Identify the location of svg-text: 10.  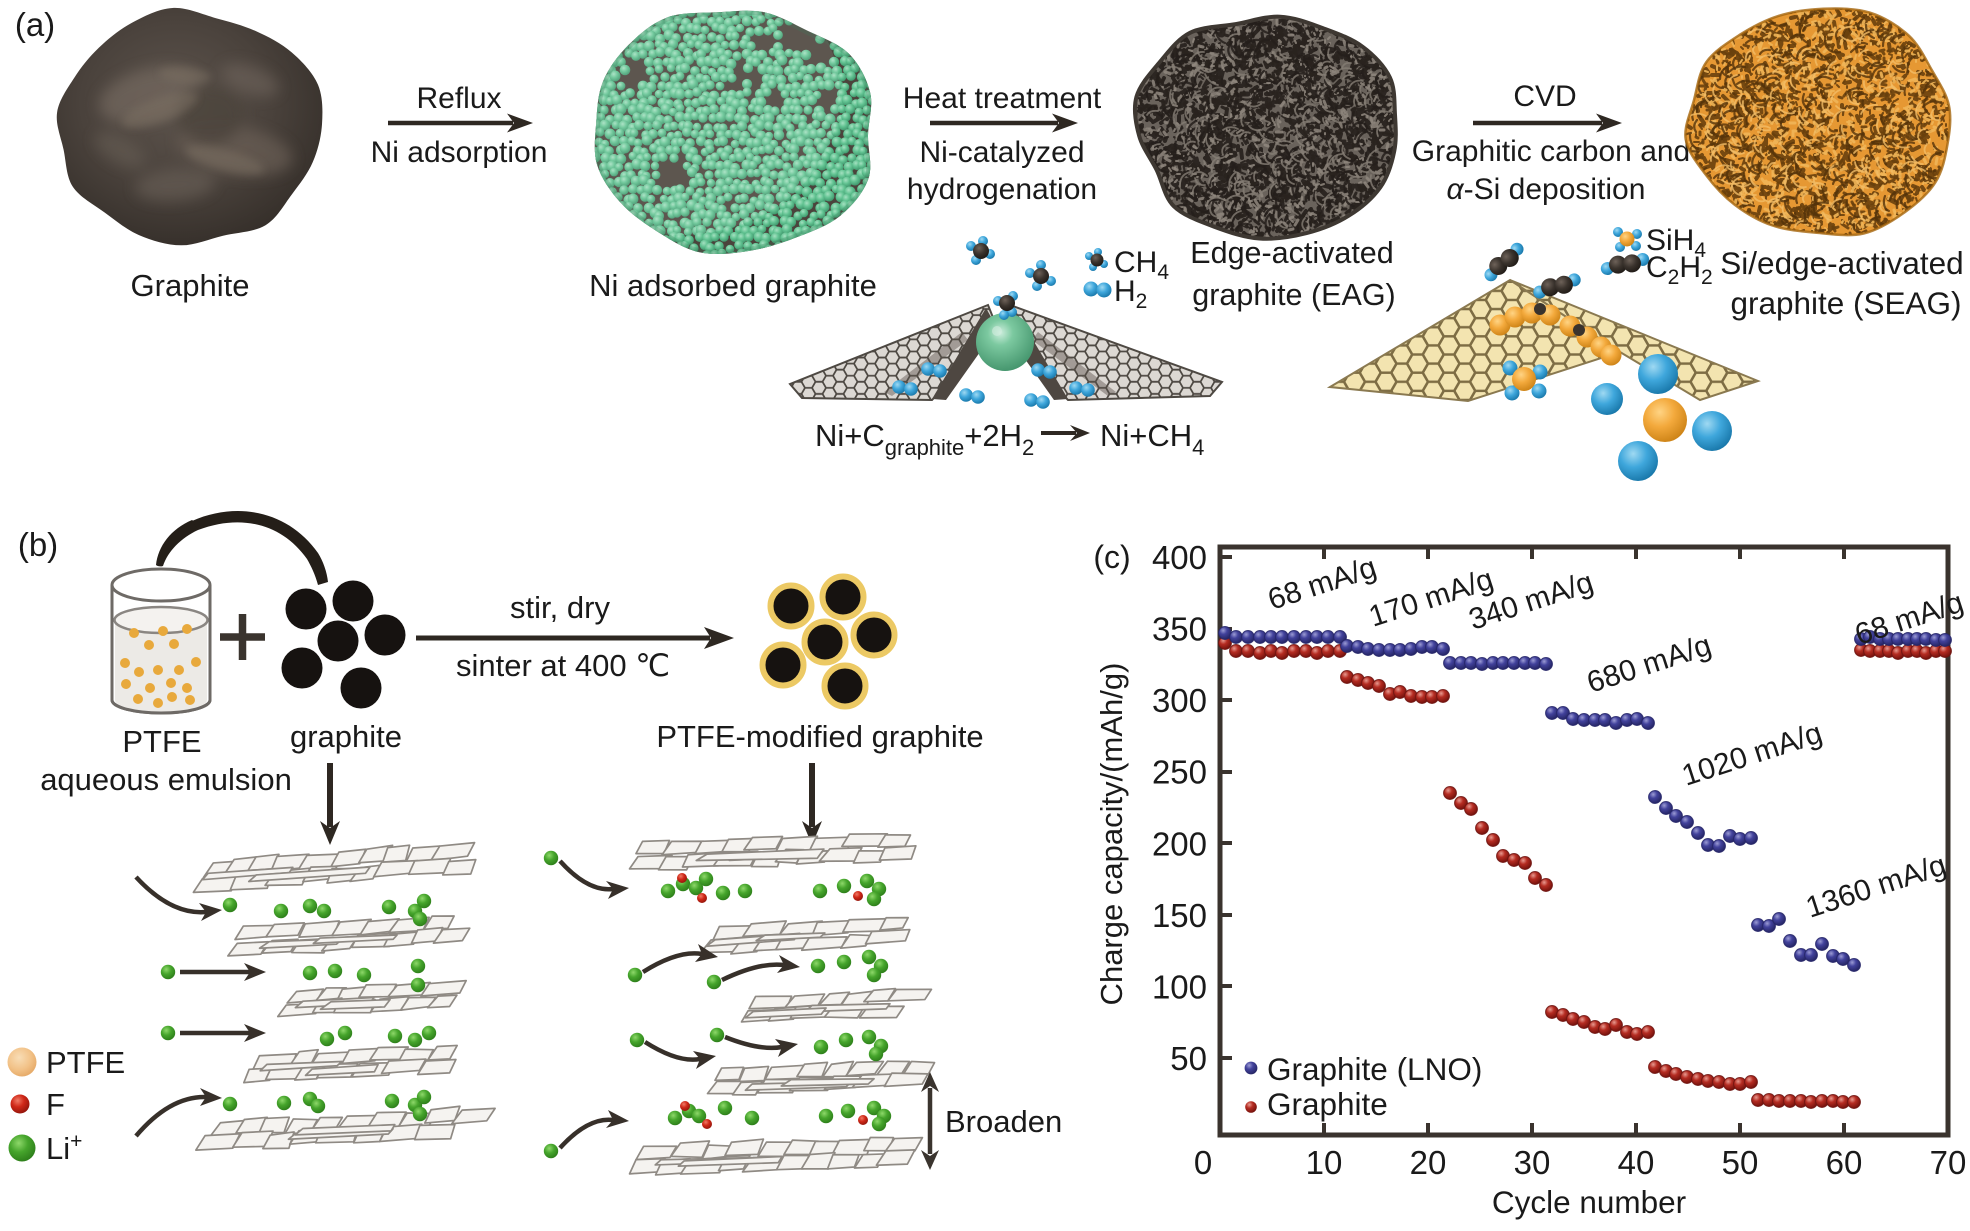
(1324, 1162).